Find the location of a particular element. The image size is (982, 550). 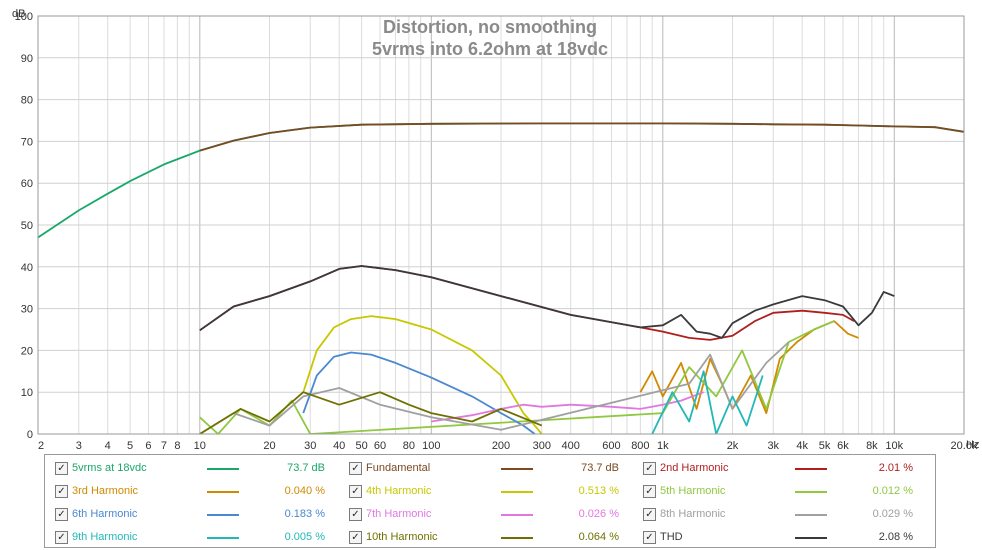

legend-item: ✓ 8th Harmonic 0.029 % is located at coordinates (783, 515).